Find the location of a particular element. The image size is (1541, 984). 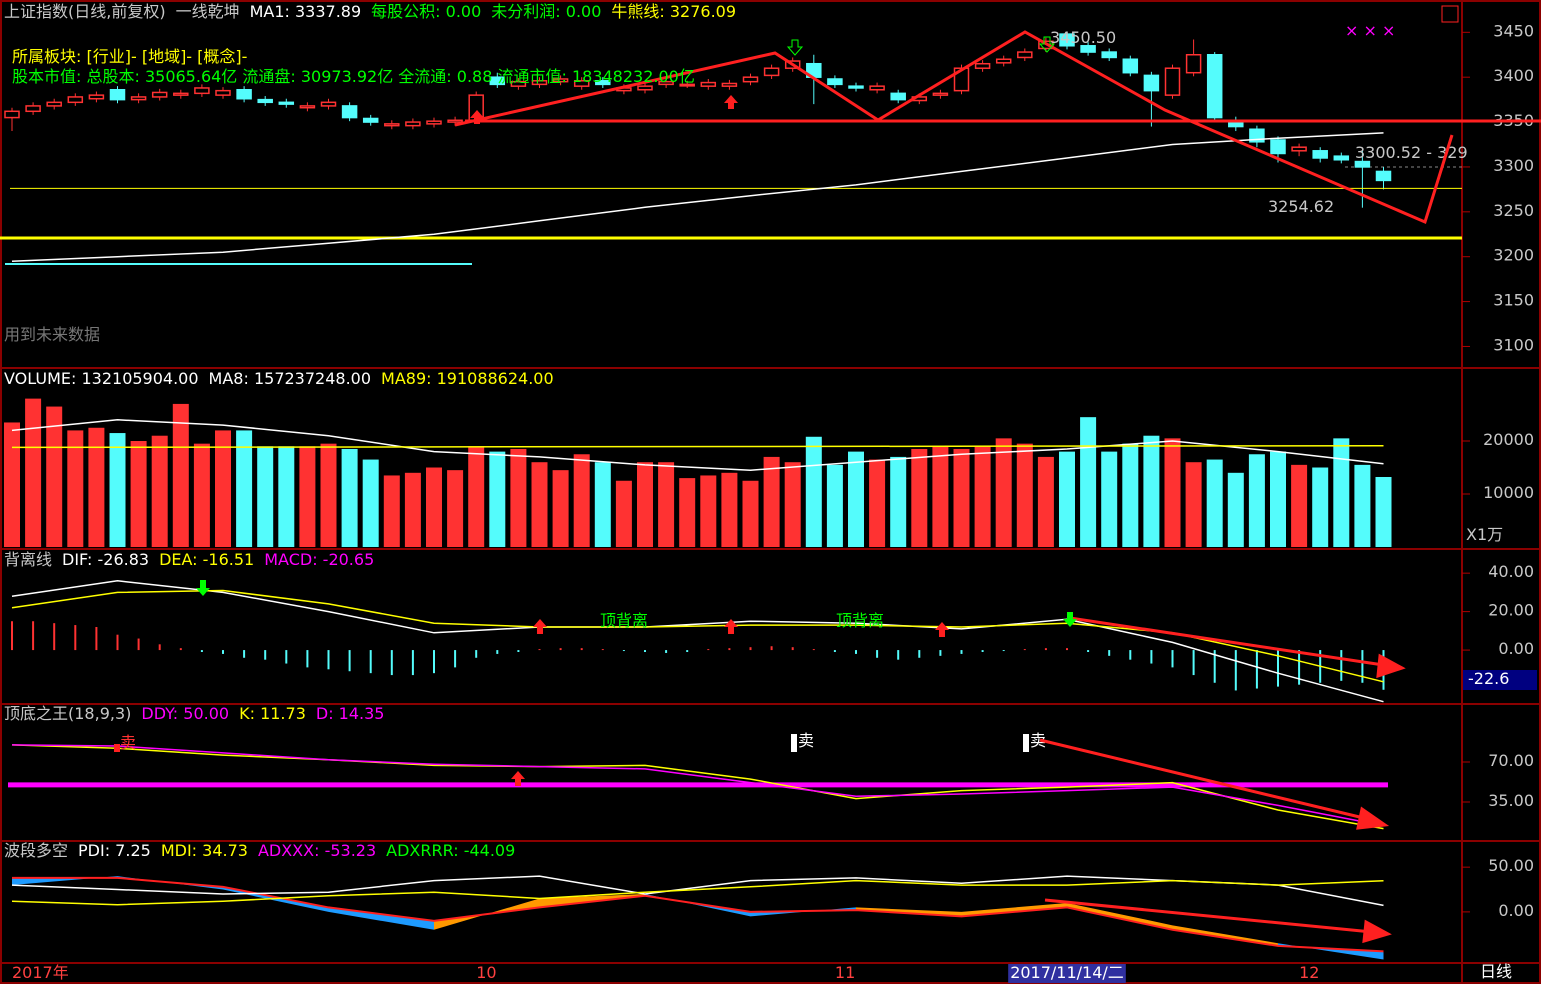

panel-header: K: 11.73 is located at coordinates (272, 713).